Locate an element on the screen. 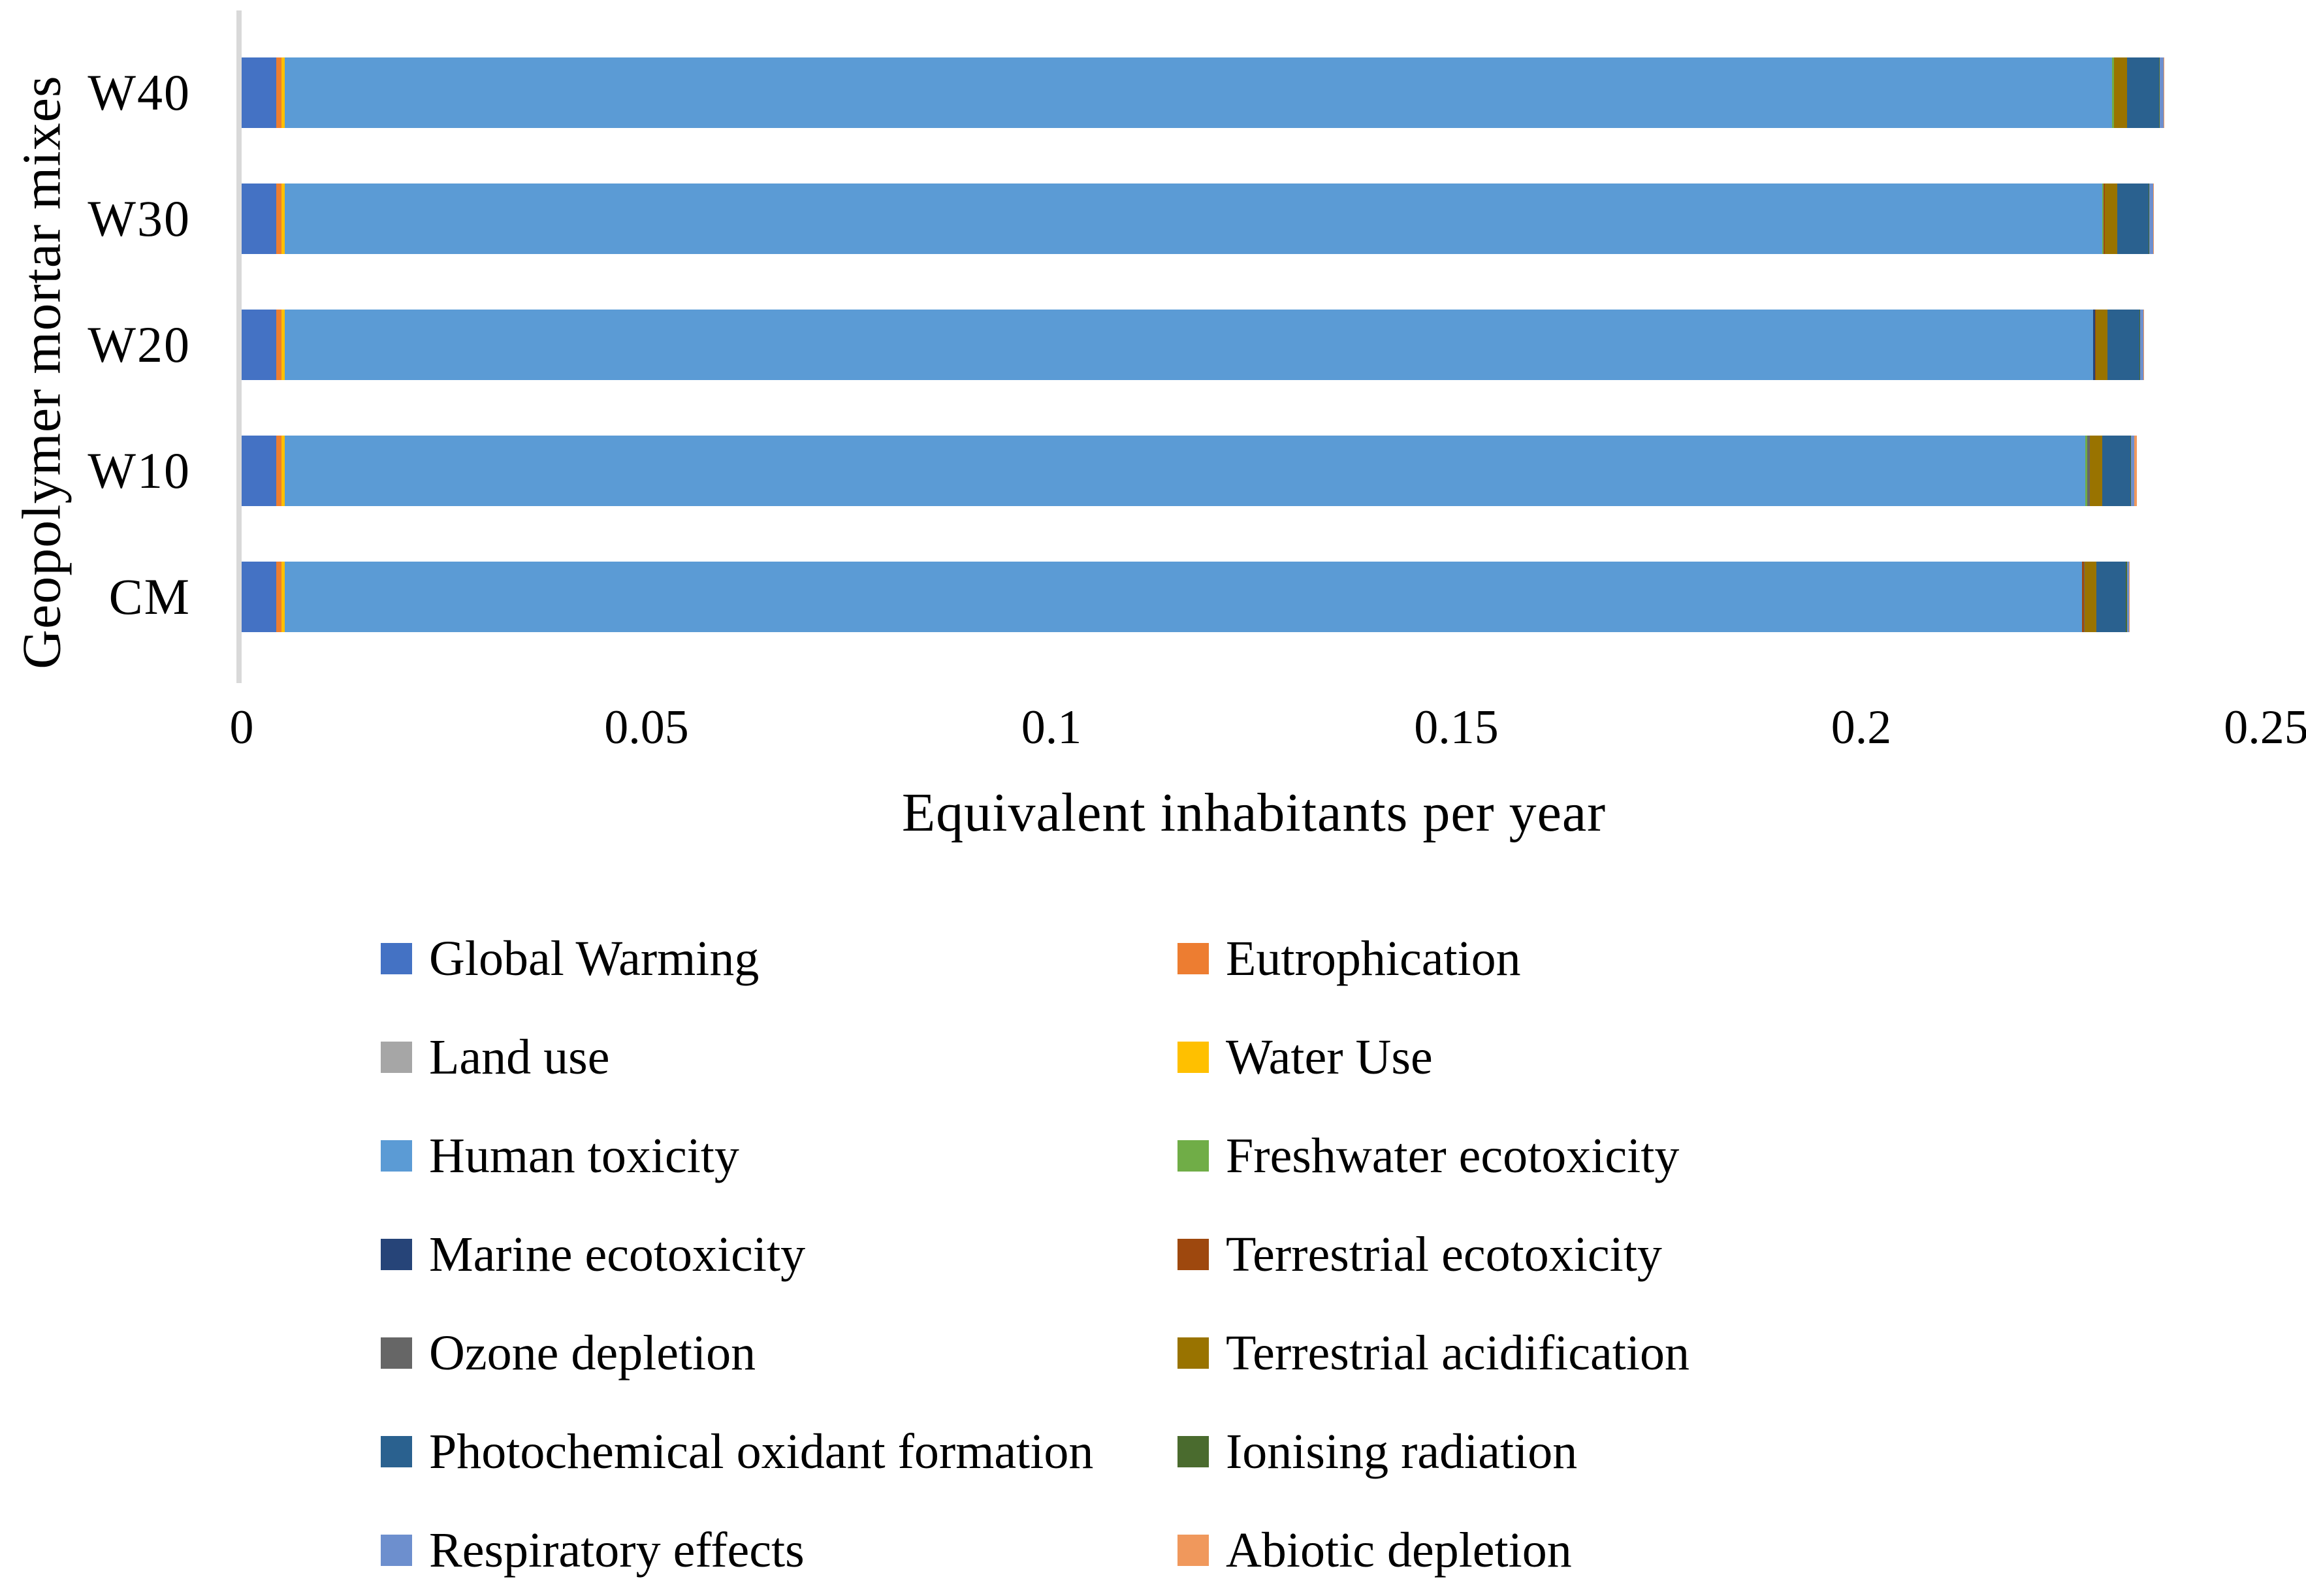 The height and width of the screenshot is (1596, 2306). bar-W30 is located at coordinates (1198, 219).